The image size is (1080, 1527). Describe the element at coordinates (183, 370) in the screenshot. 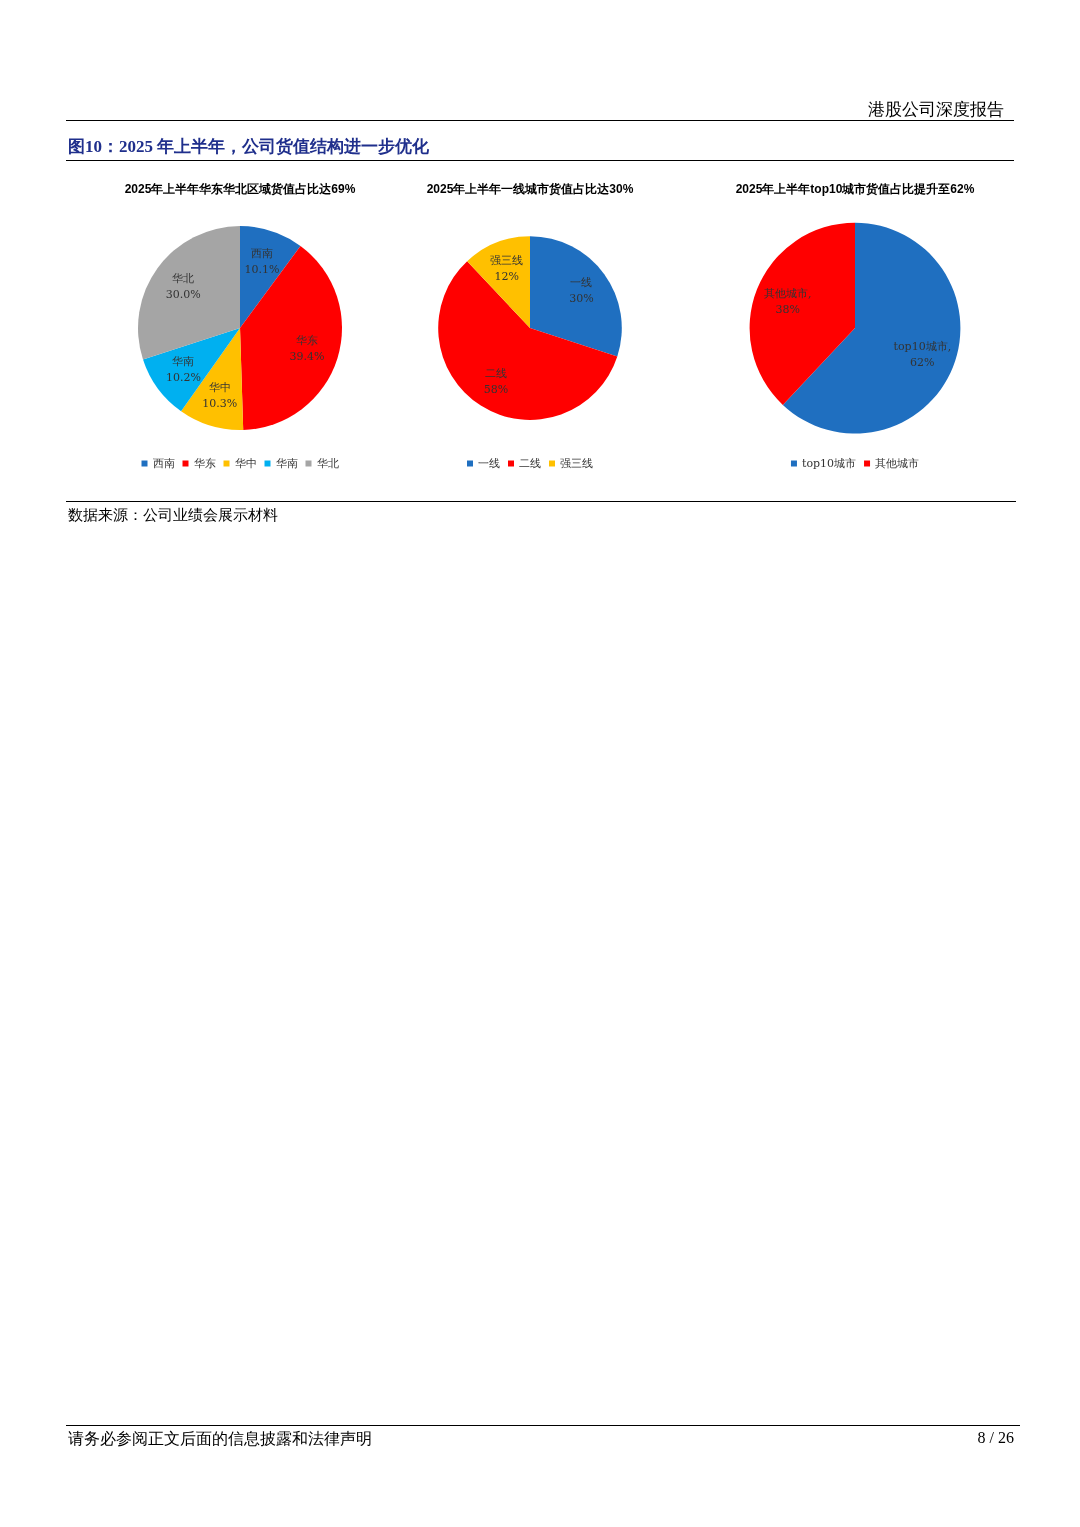

I see `data-label: 华南 10.2%` at that location.